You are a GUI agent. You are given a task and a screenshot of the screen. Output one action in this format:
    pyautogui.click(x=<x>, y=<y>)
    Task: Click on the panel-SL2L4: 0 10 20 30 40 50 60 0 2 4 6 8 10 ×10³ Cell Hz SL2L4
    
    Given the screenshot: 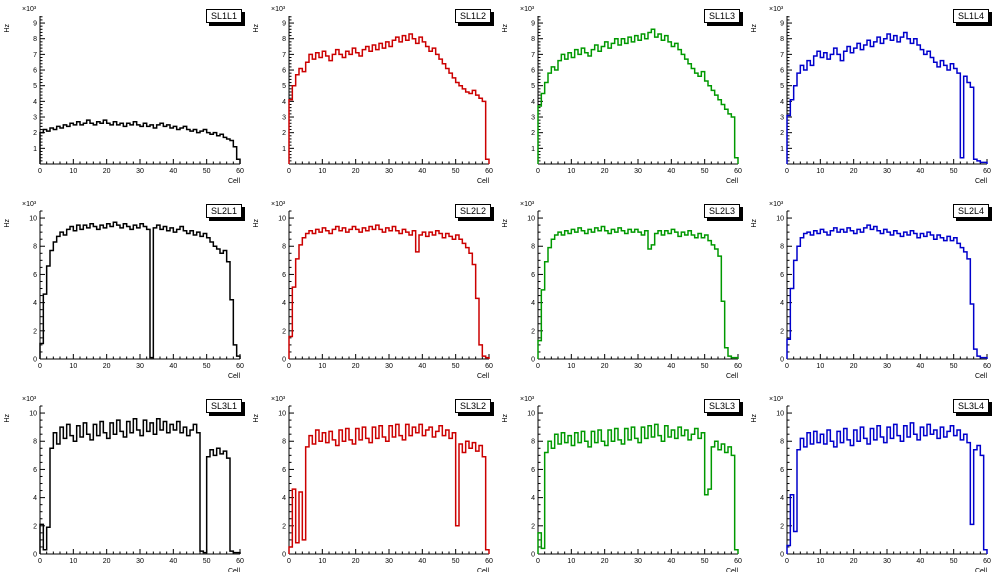 What is the action you would take?
    pyautogui.click(x=871, y=292)
    